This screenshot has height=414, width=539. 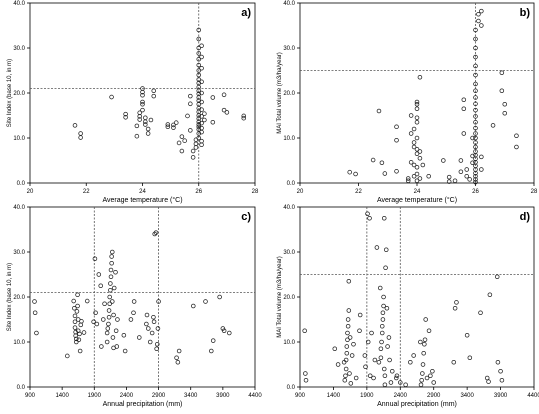 What do you see at coordinates (467, 396) in the screenshot?
I see `chart-d-xtick-label: 3400` at bounding box center [467, 396].